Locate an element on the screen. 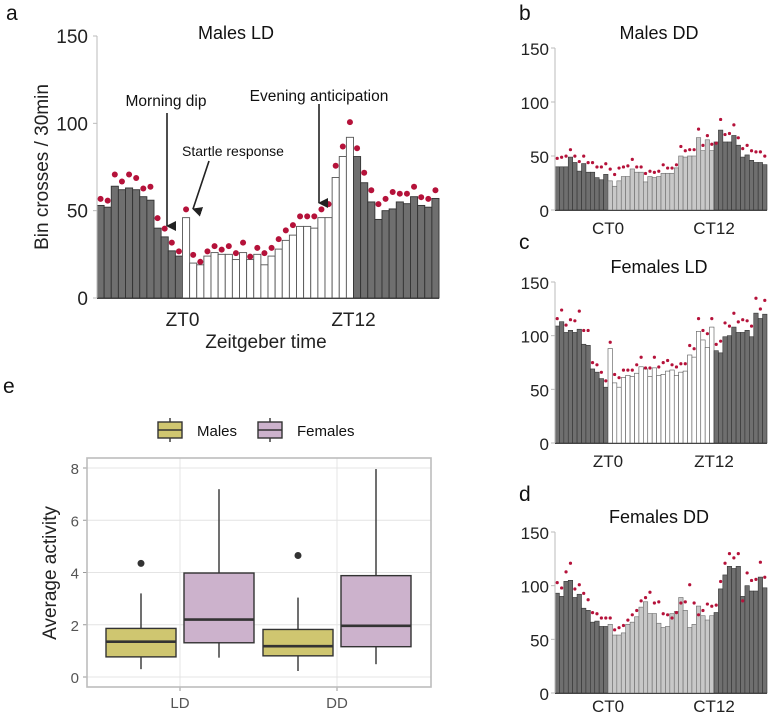  y-tick-label: 8 is located at coordinates (75, 469).